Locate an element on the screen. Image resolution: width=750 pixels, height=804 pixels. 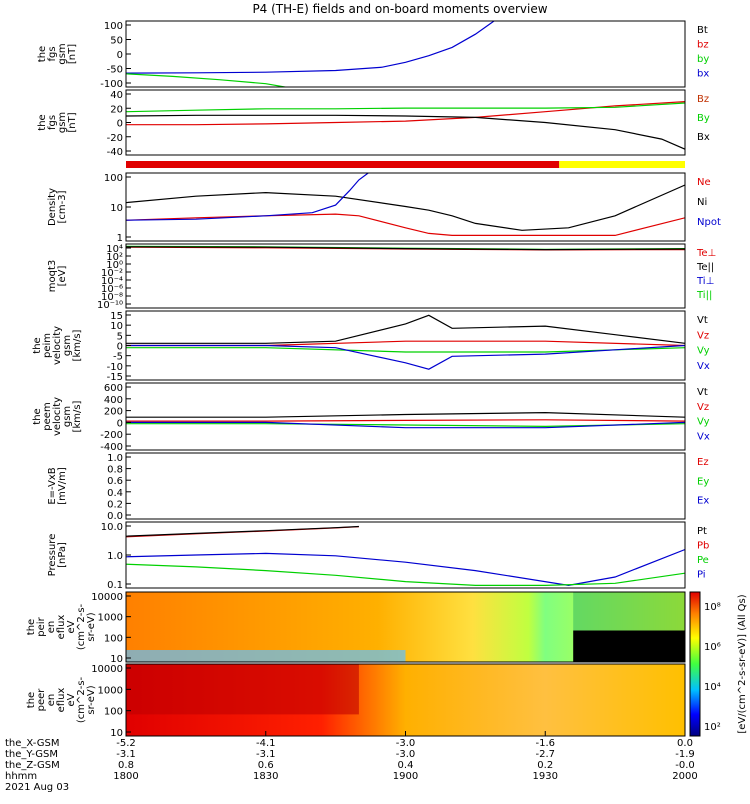
y-axis-label: peim is located at coordinates (47, 345).